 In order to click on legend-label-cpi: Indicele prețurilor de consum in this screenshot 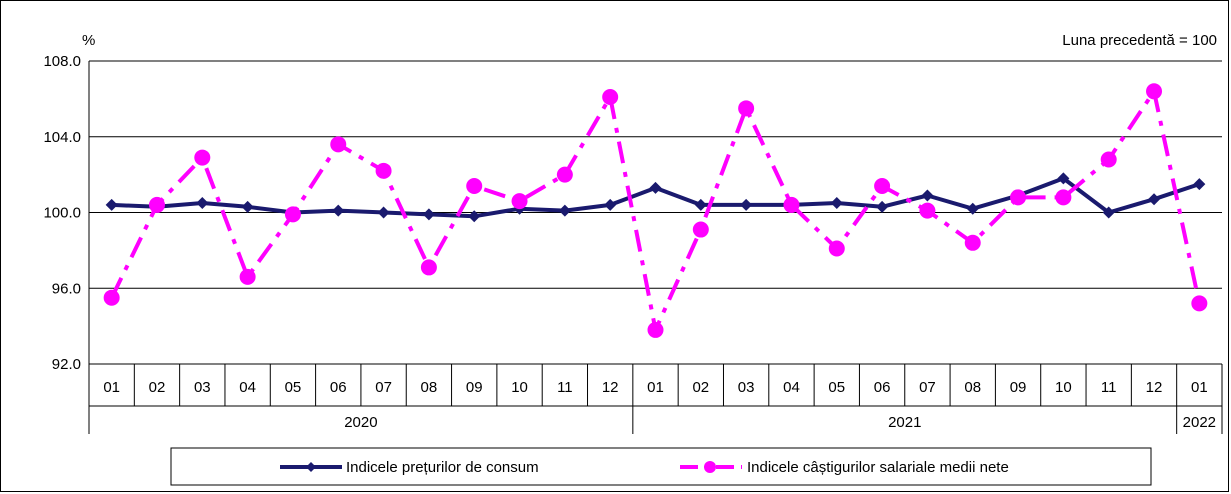, I will do `click(442, 467)`.